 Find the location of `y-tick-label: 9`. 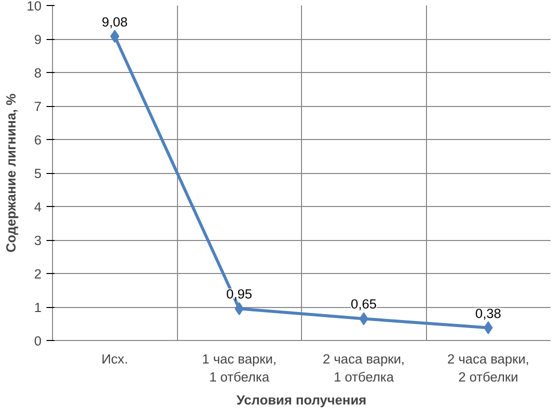

y-tick-label: 9 is located at coordinates (38, 39).